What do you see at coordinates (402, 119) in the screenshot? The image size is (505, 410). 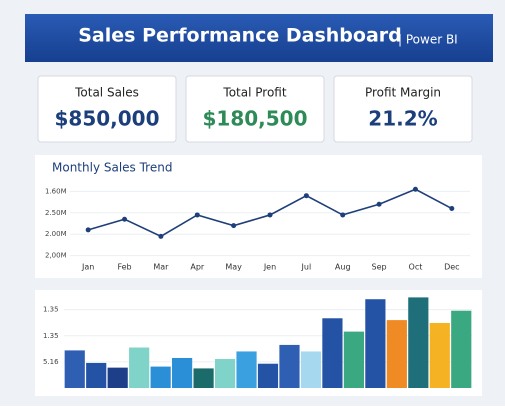 I see `kpi-value: 21.2%` at bounding box center [402, 119].